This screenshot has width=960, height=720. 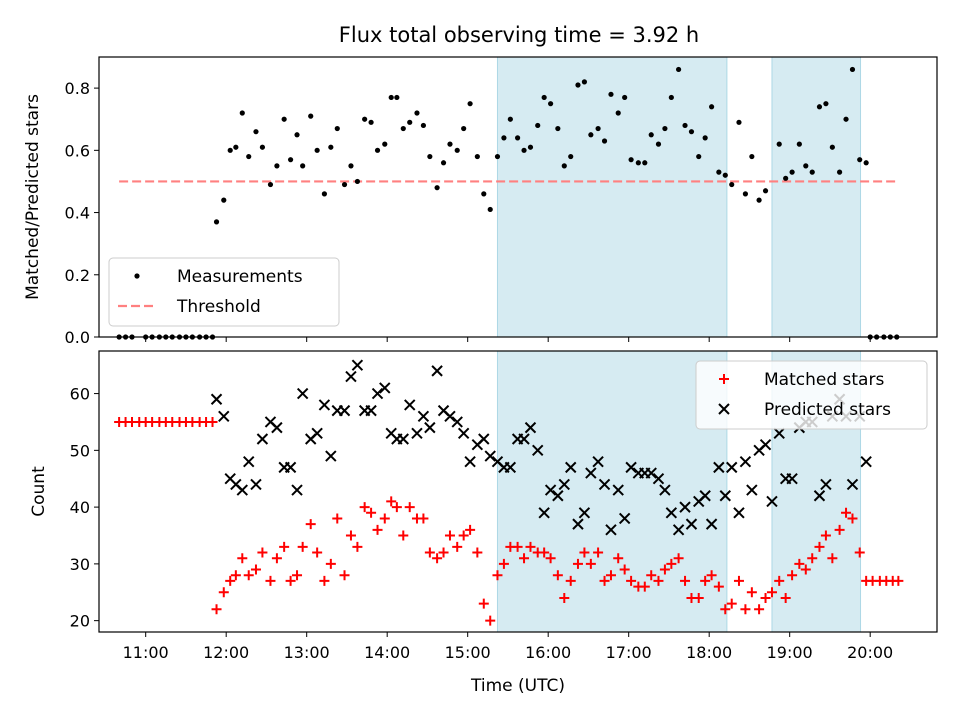 I want to click on legend-marker, so click(x=137, y=276).